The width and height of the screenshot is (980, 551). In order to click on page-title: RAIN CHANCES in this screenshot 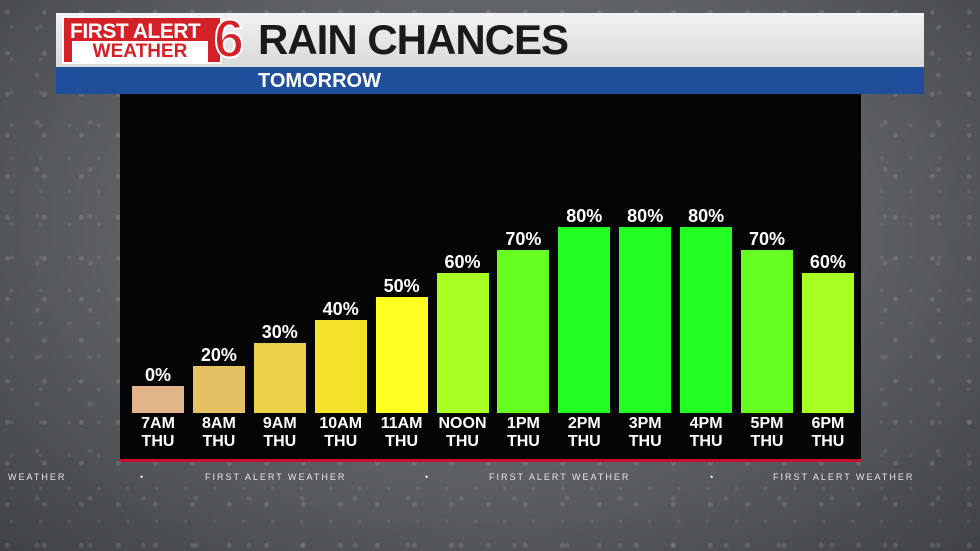, I will do `click(413, 39)`.